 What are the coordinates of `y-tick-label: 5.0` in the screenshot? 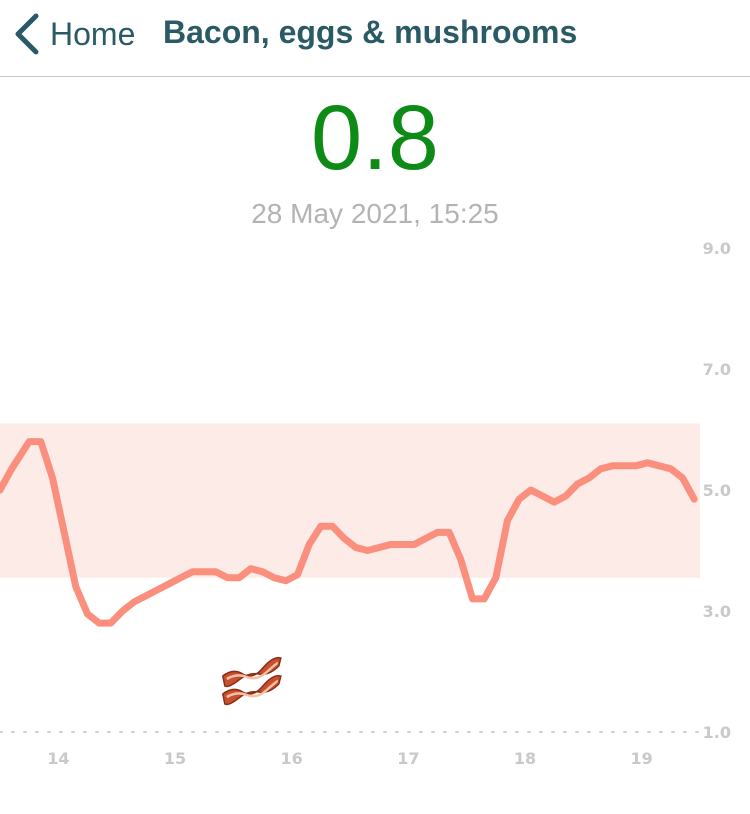 It's located at (717, 490).